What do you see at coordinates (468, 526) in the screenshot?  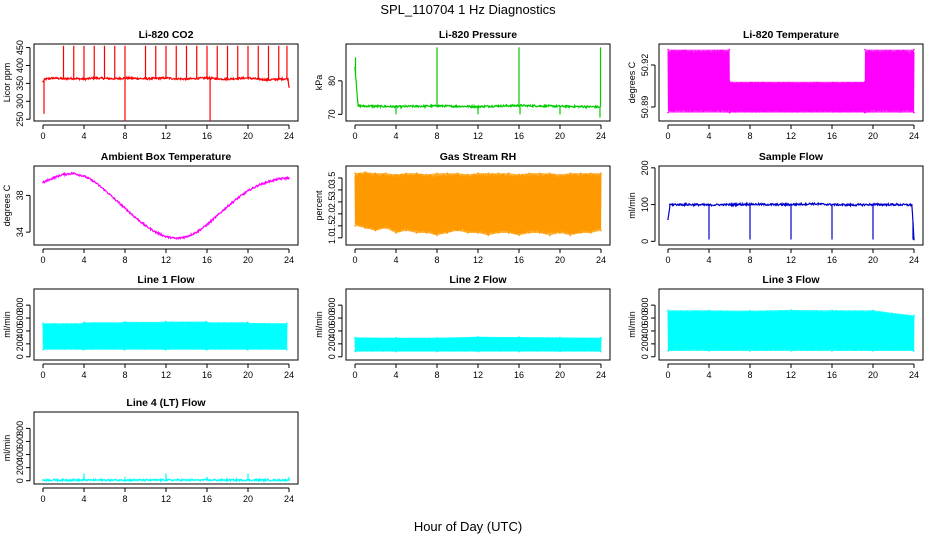 I see `figure-x-axis-label: Hour of Day (UTC)` at bounding box center [468, 526].